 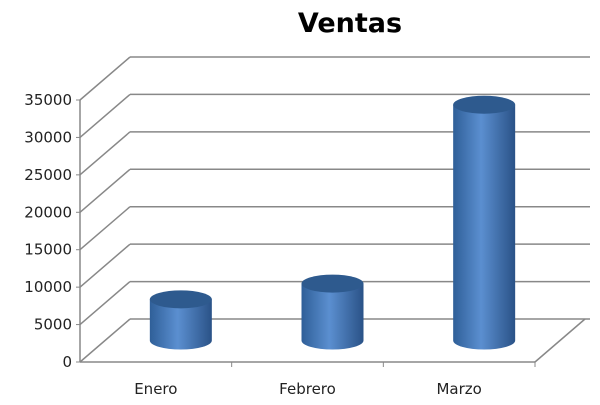 I want to click on y-tick-label: 25000, so click(x=48, y=175).